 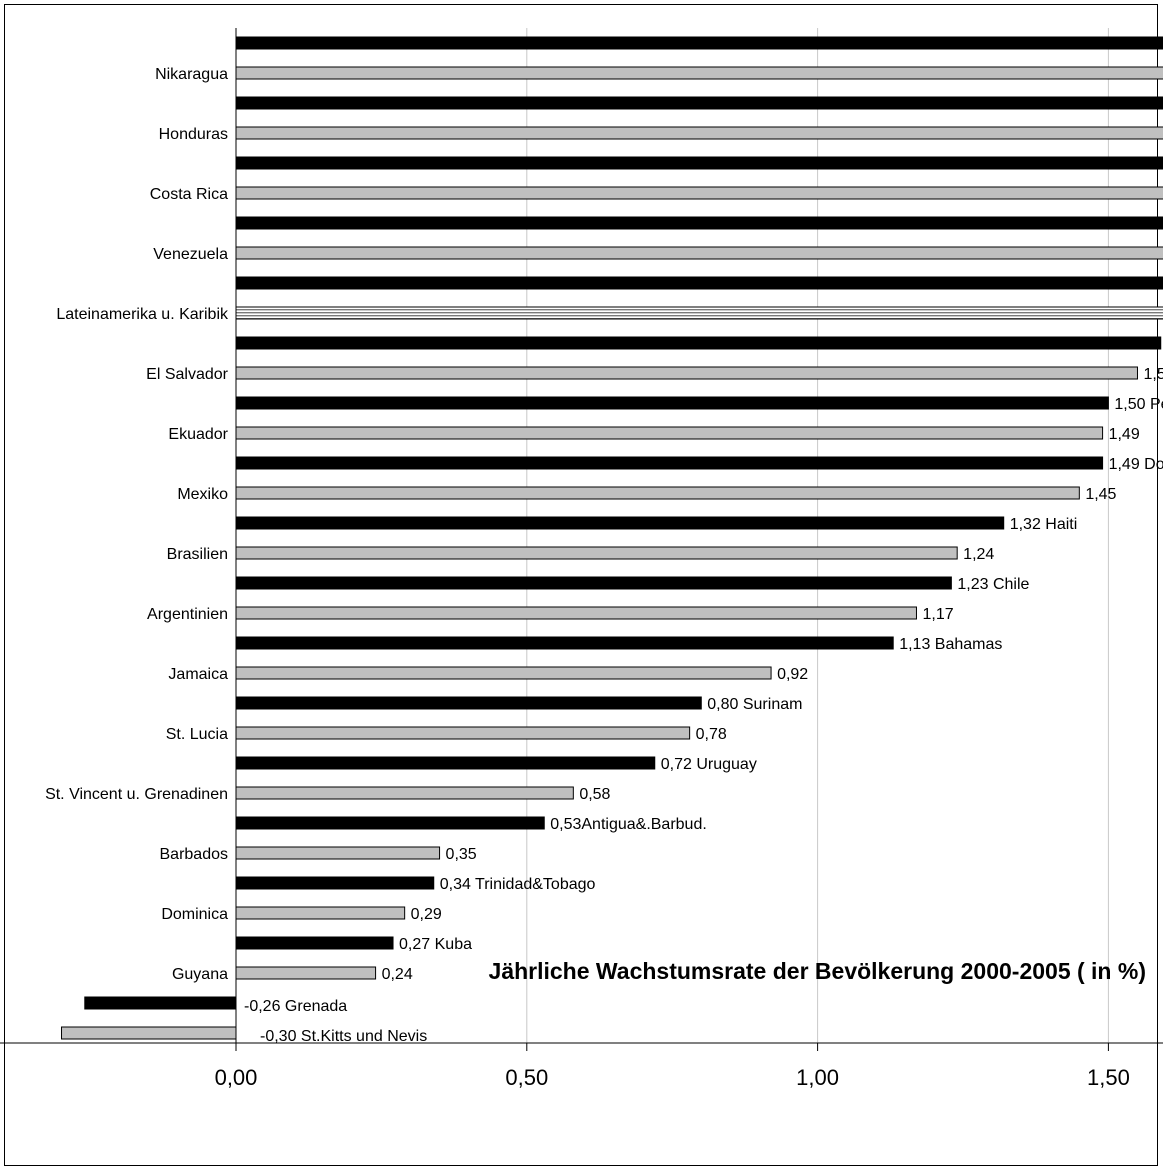 What do you see at coordinates (565, 824) in the screenshot?
I see `data-value: 0,53` at bounding box center [565, 824].